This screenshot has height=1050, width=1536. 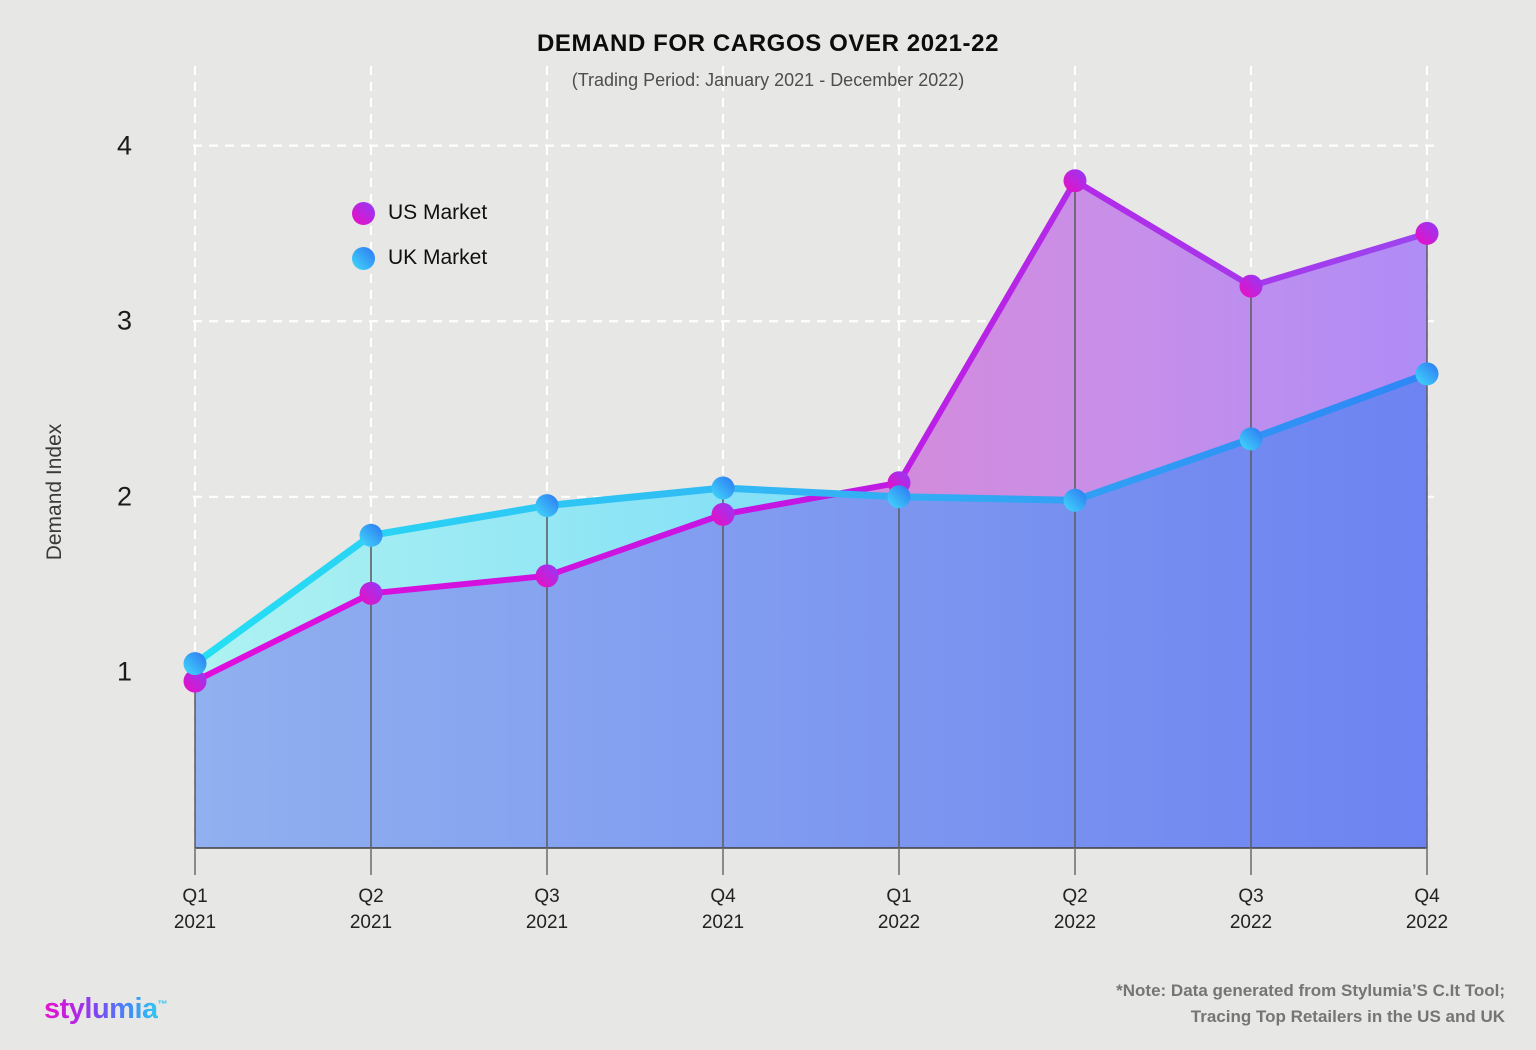 I want to click on y-tick-label: 3, so click(x=124, y=320).